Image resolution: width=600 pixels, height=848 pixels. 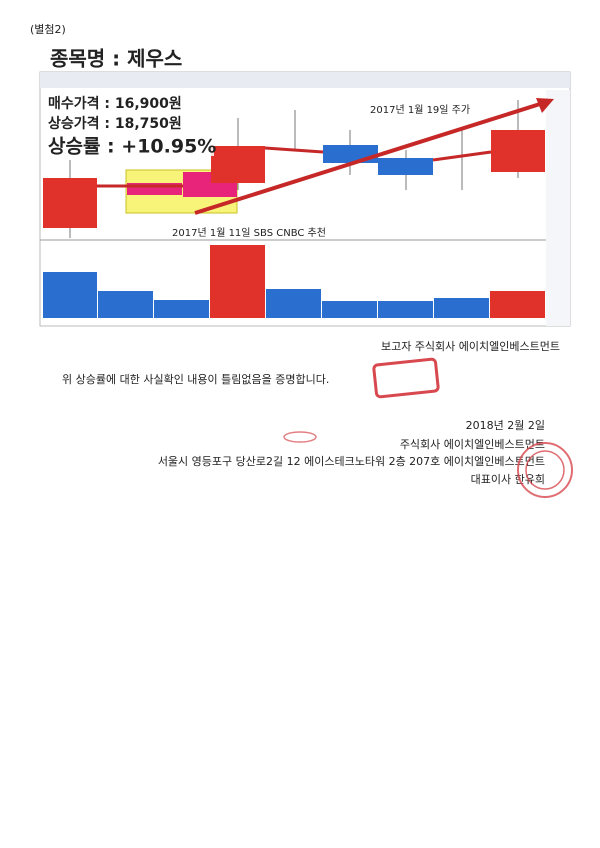 What do you see at coordinates (48, 29) in the screenshot?
I see `attachment-label: (별첨2)` at bounding box center [48, 29].